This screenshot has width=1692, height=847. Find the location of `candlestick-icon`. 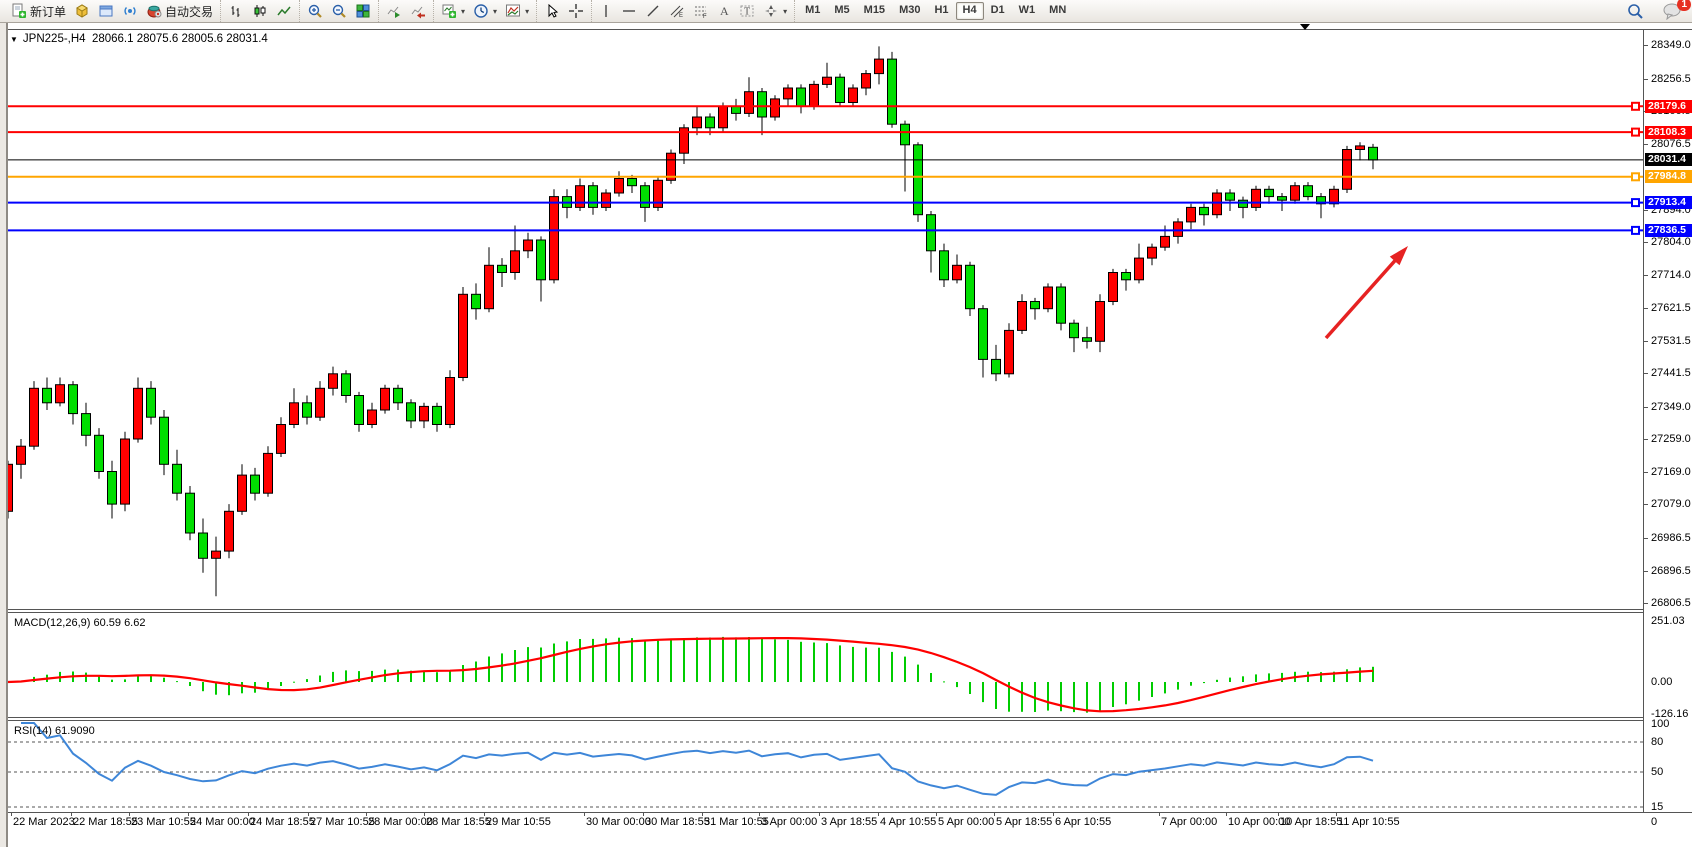

candlestick-icon is located at coordinates (260, 11).